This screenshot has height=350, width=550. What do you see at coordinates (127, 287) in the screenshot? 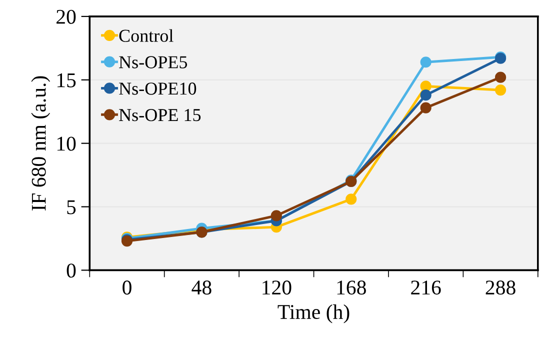
I see `x-tick-label: 0` at bounding box center [127, 287].